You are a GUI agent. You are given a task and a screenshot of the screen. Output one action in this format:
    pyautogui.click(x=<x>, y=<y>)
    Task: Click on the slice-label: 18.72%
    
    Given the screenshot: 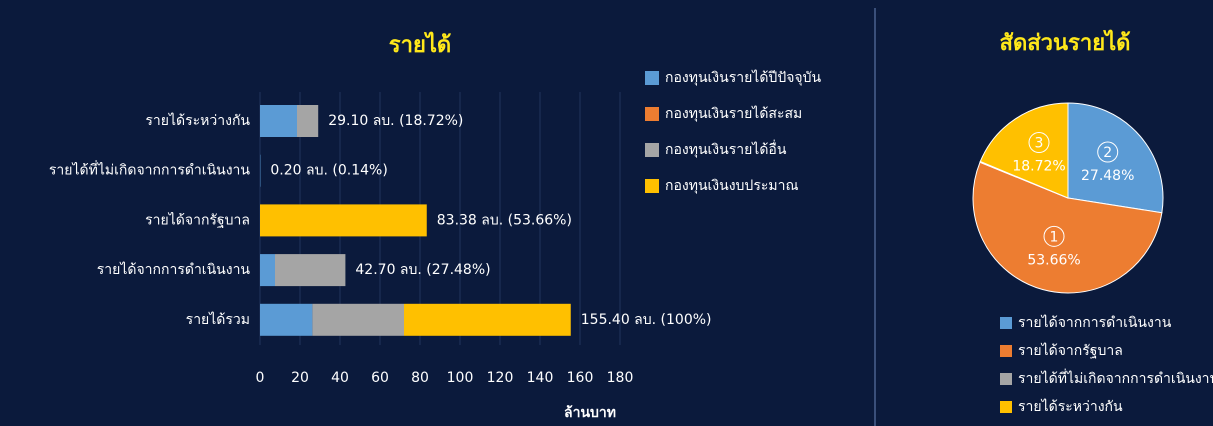 What is the action you would take?
    pyautogui.click(x=1038, y=167)
    